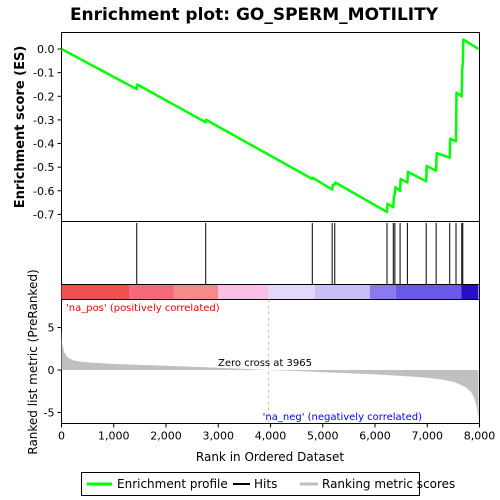  I want to click on hits-panel-frame, so click(270, 253).